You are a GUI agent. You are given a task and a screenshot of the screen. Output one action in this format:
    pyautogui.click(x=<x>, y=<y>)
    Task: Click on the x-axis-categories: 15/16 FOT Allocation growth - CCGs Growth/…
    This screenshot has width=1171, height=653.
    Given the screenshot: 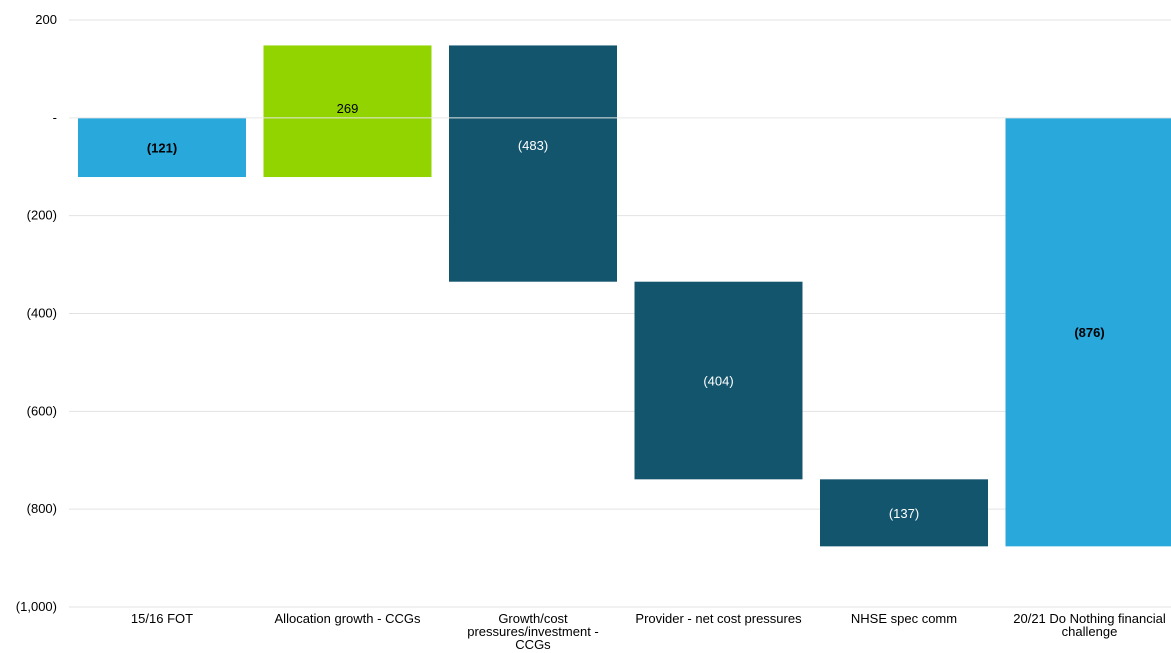 What is the action you would take?
    pyautogui.click(x=648, y=631)
    